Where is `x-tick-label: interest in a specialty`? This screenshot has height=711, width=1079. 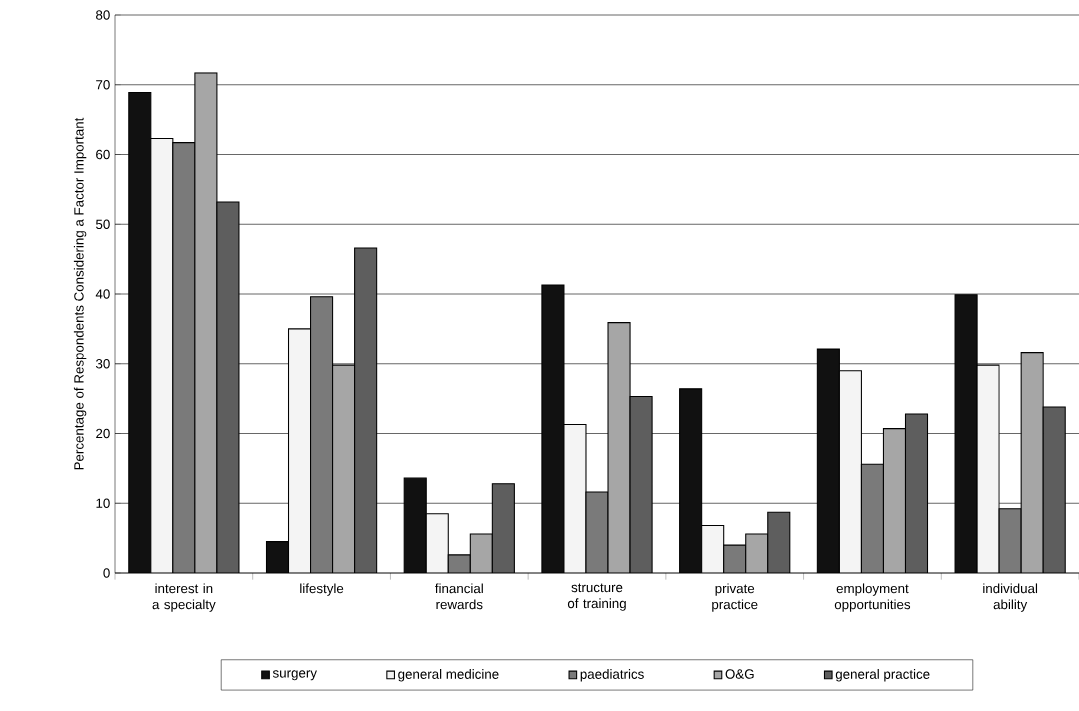
x-tick-label: interest in a specialty is located at coordinates (184, 597).